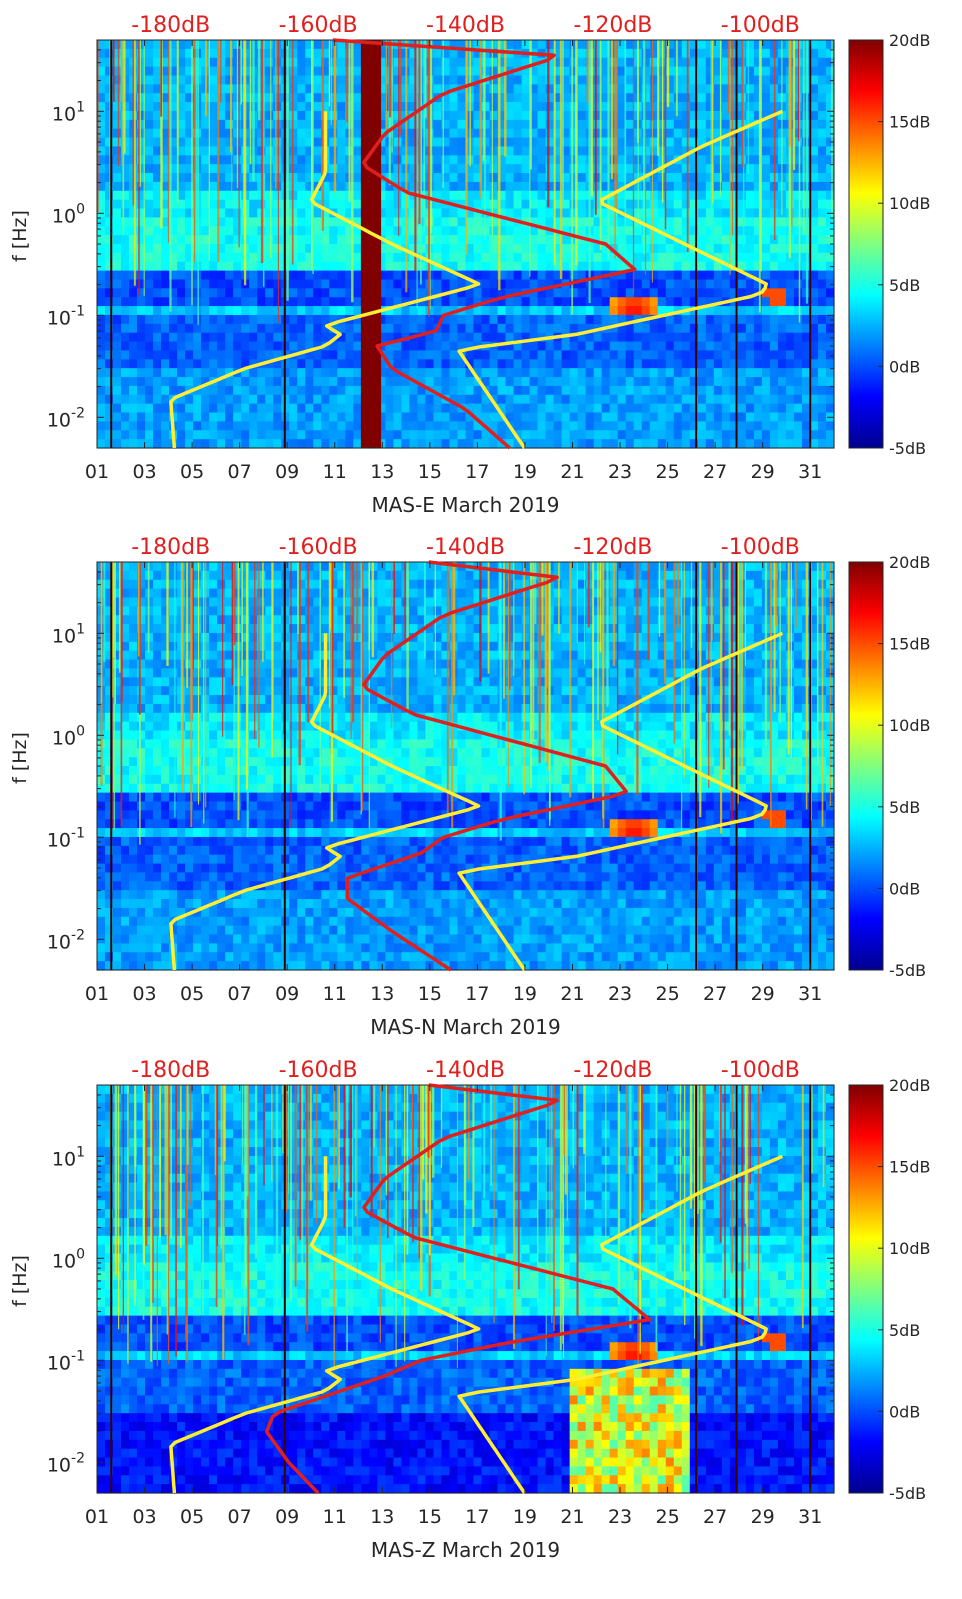 The width and height of the screenshot is (962, 1599). I want to click on x-tick-label: 01, so click(97, 472).